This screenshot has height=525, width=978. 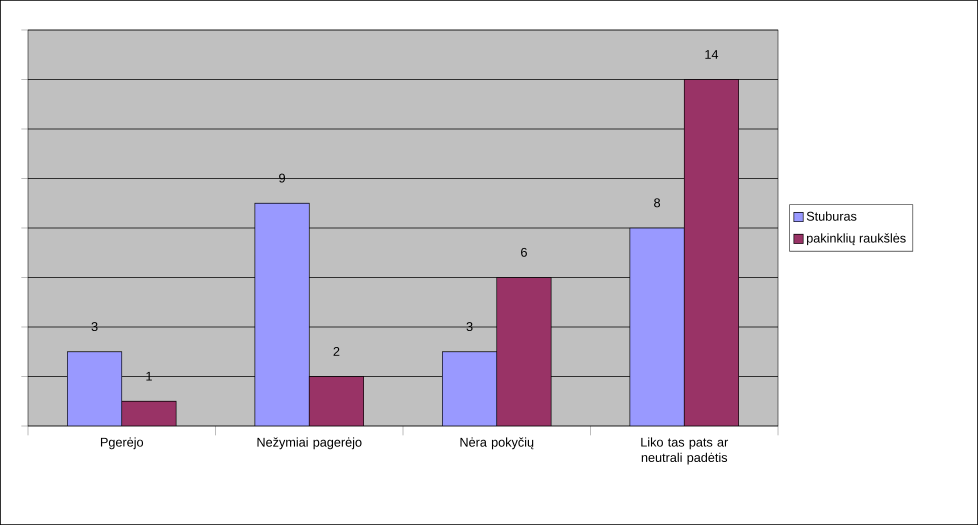 What do you see at coordinates (684, 451) in the screenshot?
I see `x-tick-label: Liko tas pats ar neutrali padėtis` at bounding box center [684, 451].